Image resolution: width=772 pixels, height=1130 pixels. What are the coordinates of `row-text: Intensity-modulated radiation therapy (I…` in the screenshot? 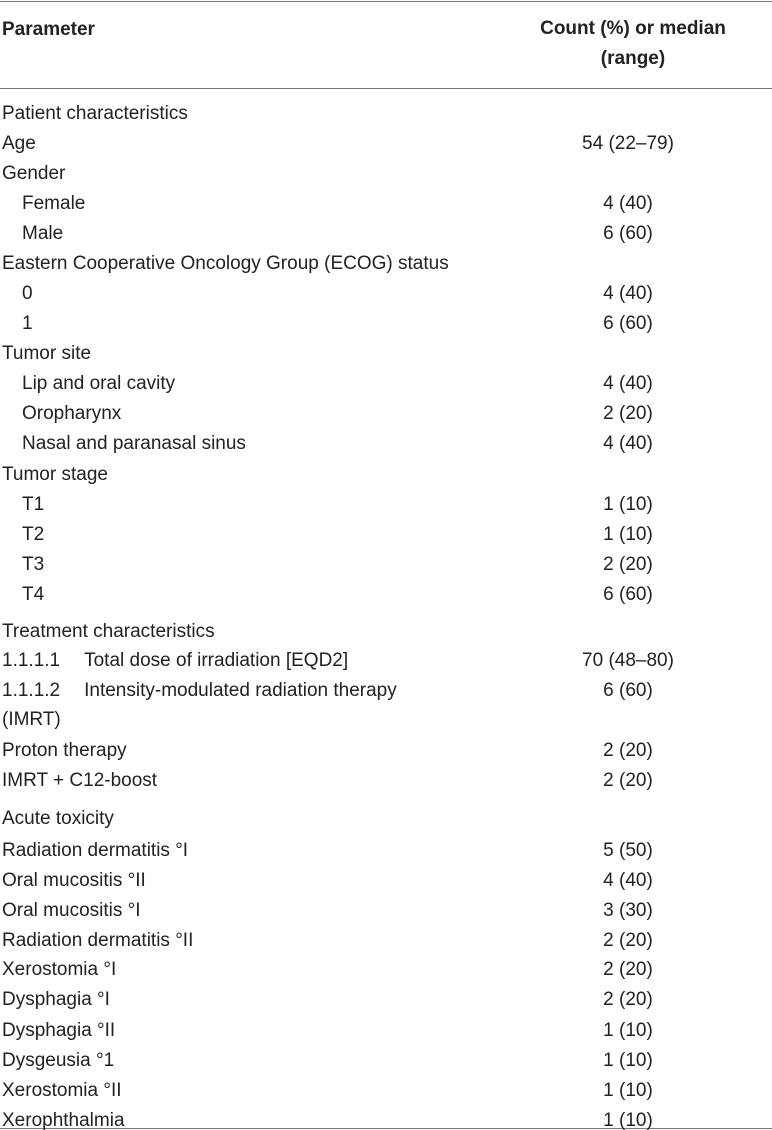 It's located at (199, 705).